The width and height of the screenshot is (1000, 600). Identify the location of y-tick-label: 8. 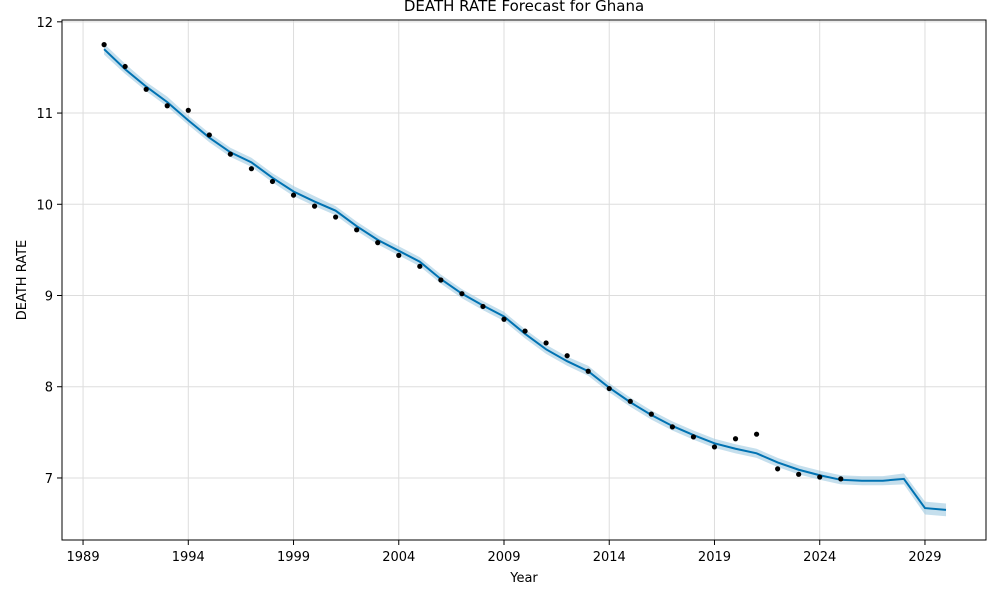
(49, 388).